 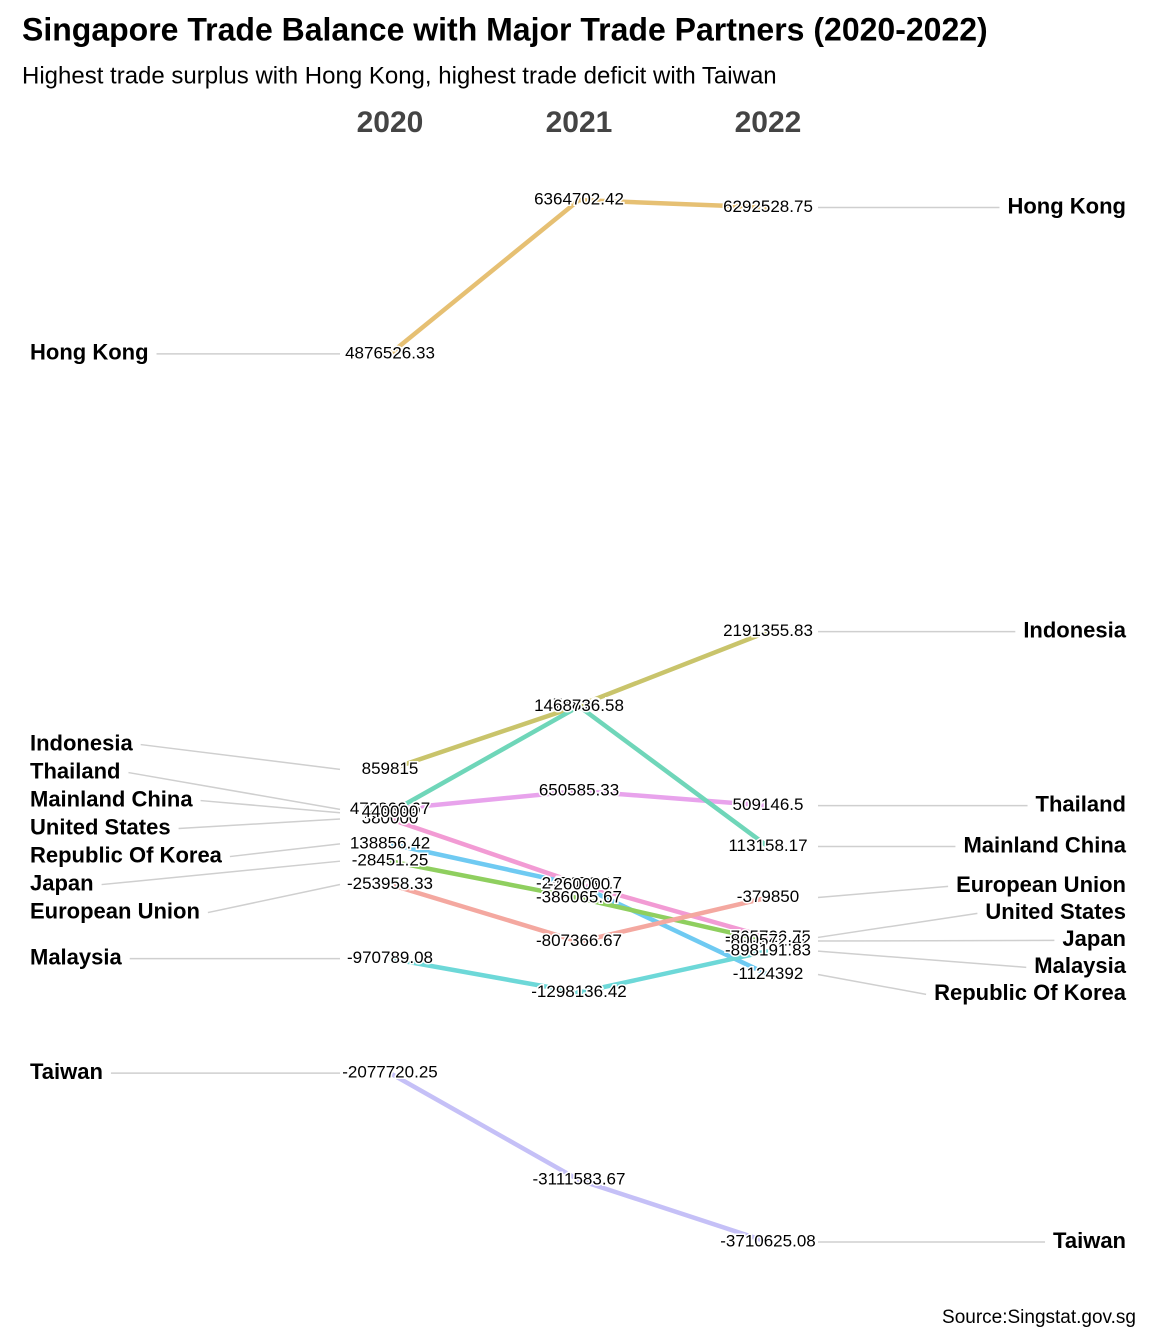 I want to click on value-label: 1468736.58, so click(x=579, y=705).